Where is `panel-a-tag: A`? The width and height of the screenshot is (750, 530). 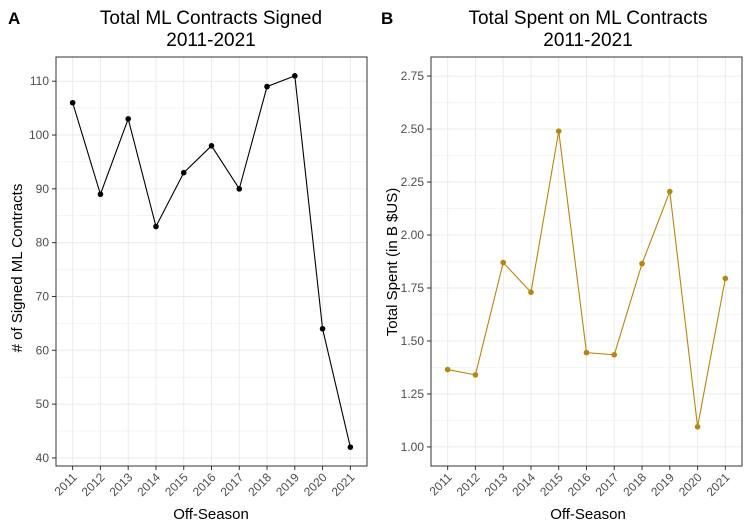 panel-a-tag: A is located at coordinates (14, 18).